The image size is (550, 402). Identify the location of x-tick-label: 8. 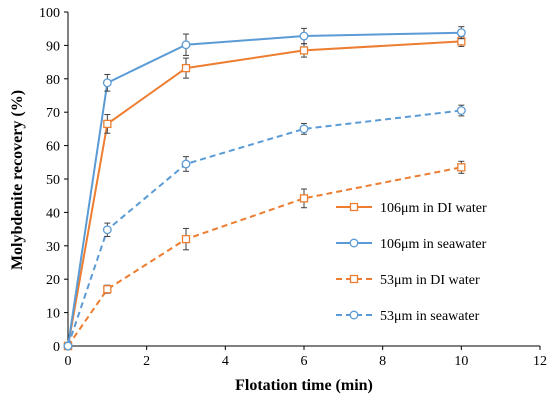
(382, 361).